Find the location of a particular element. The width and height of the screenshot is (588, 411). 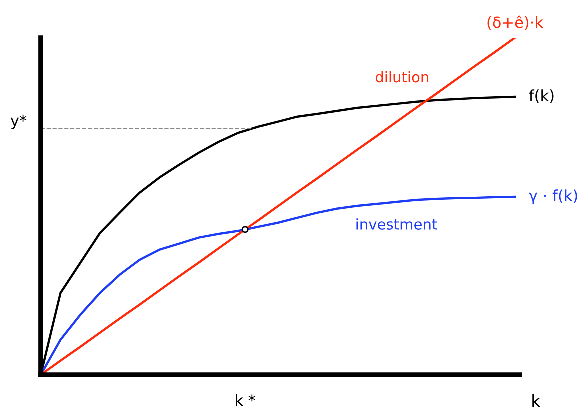

text: k * is located at coordinates (246, 400).